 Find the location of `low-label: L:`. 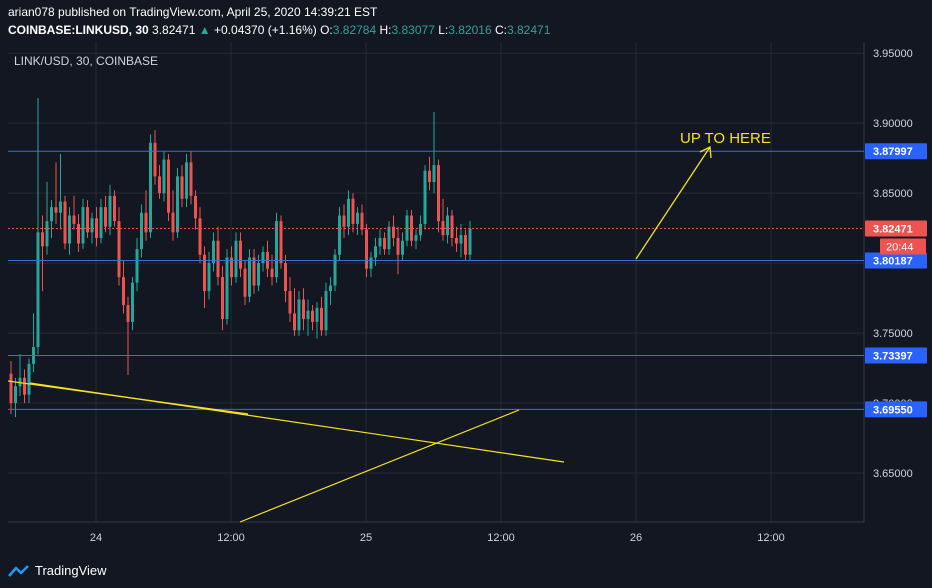

low-label: L: is located at coordinates (443, 30).